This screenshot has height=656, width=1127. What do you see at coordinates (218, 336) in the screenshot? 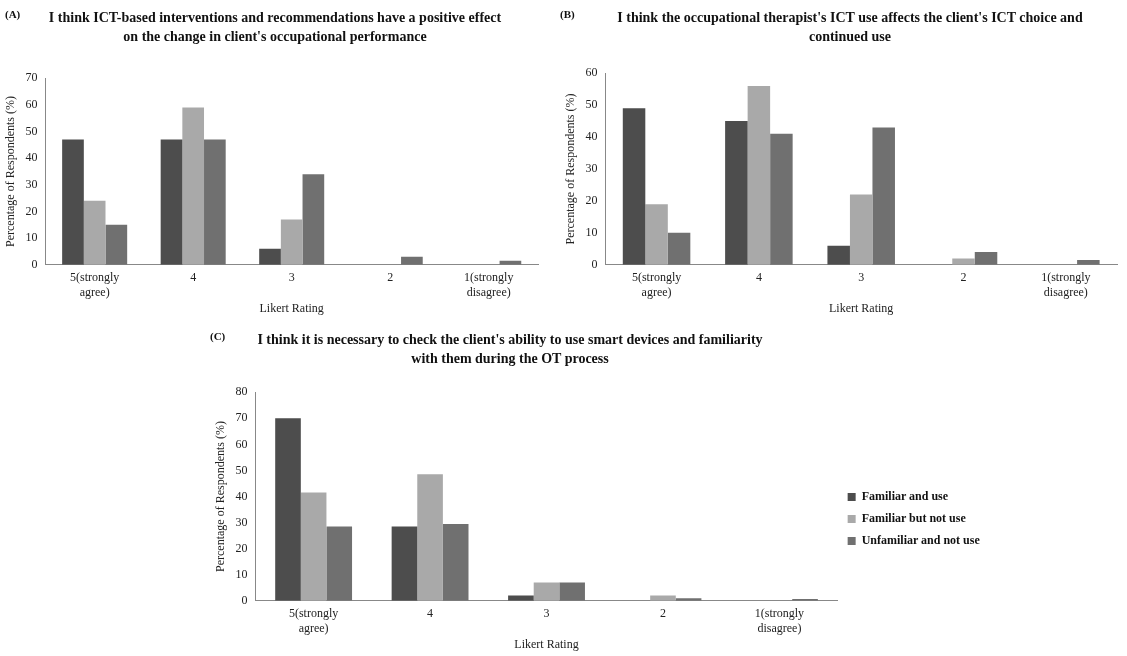
I see `text: (C)` at bounding box center [218, 336].